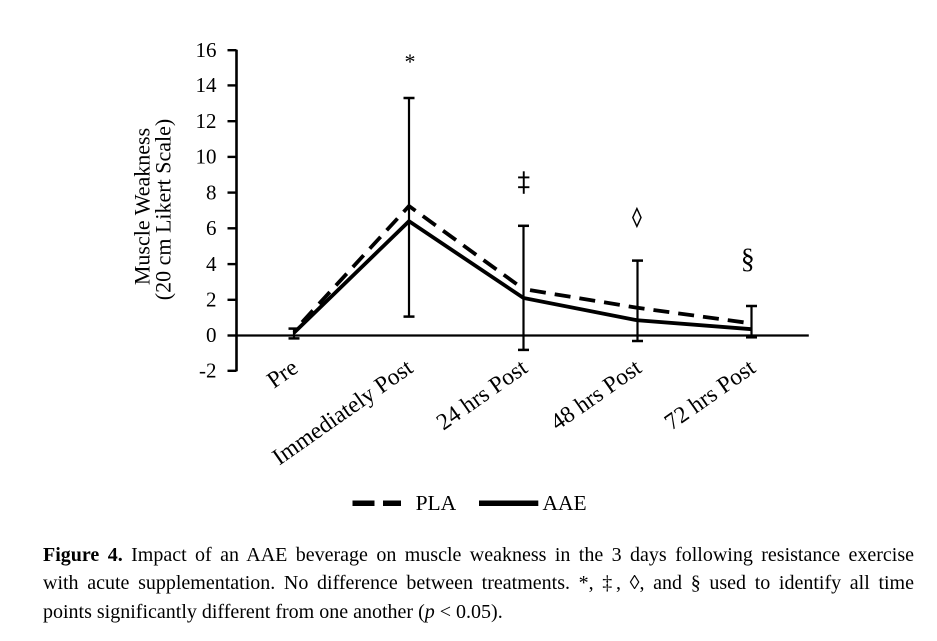 This screenshot has width=937, height=641. What do you see at coordinates (142, 206) in the screenshot?
I see `svg-text: Muscle Weakness` at bounding box center [142, 206].